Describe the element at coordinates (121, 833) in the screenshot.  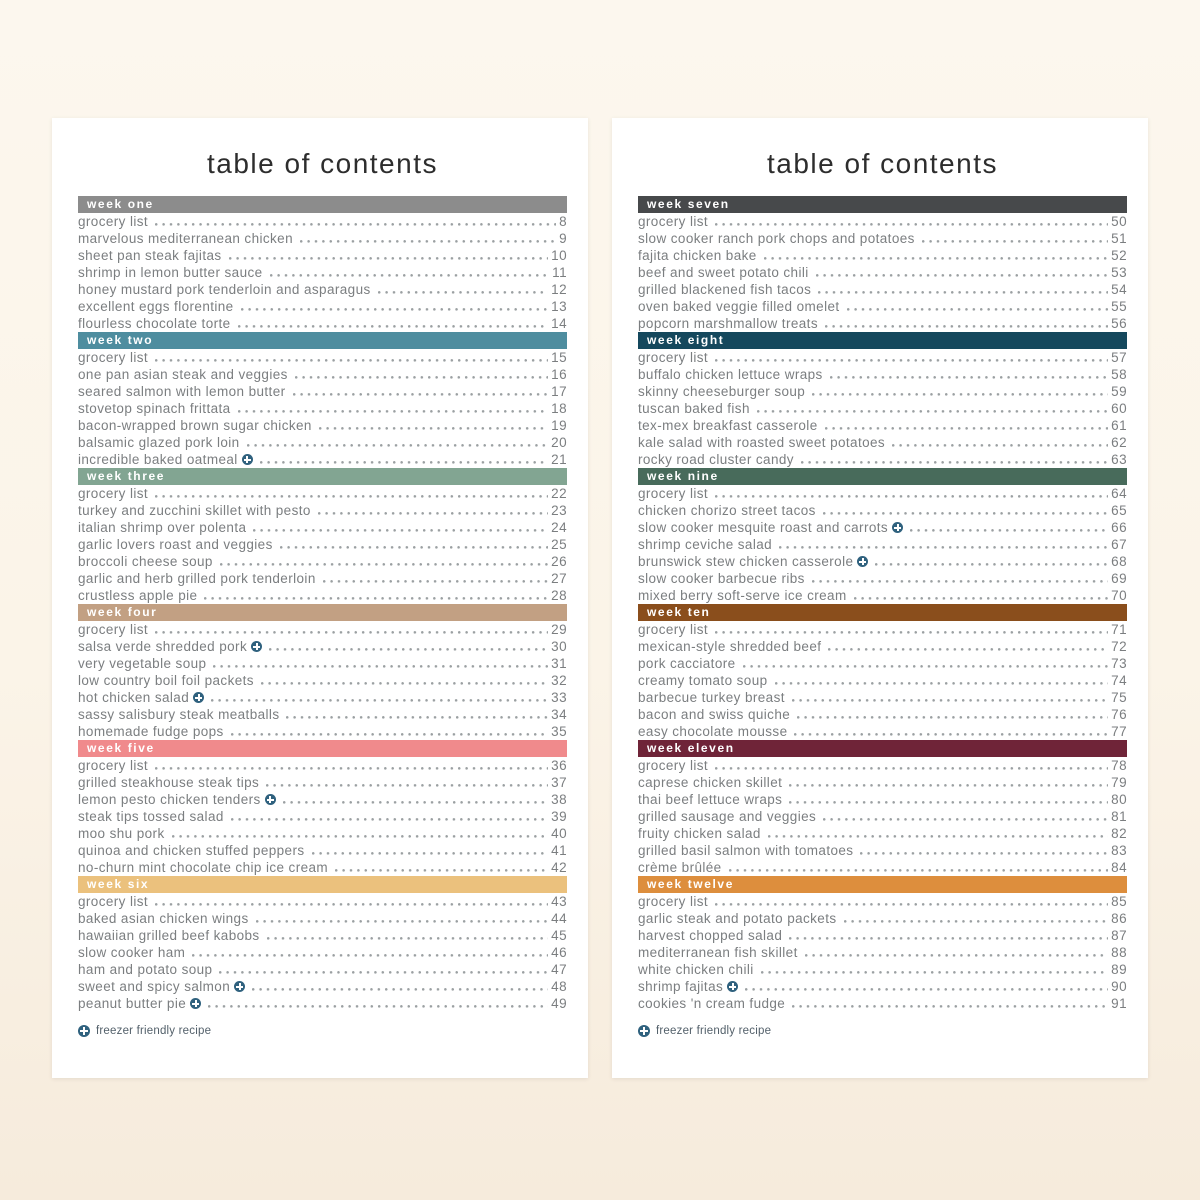
I see `toc-entry-title: moo shu pork` at that location.